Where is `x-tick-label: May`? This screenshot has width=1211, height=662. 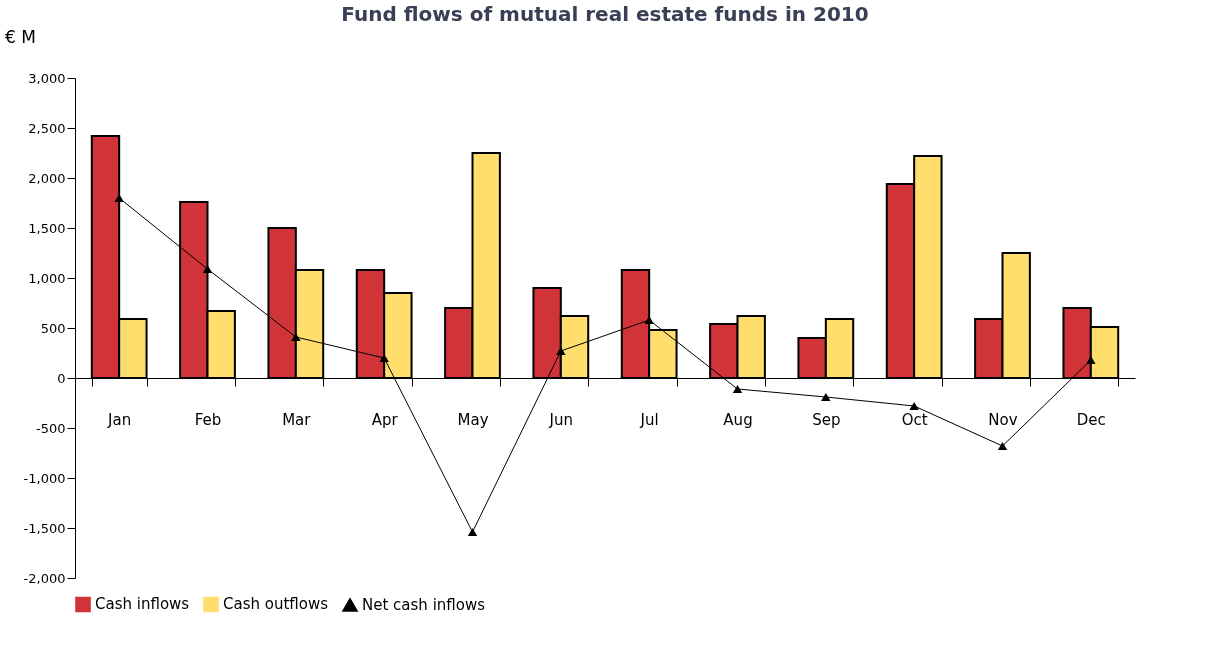
x-tick-label: May is located at coordinates (473, 419).